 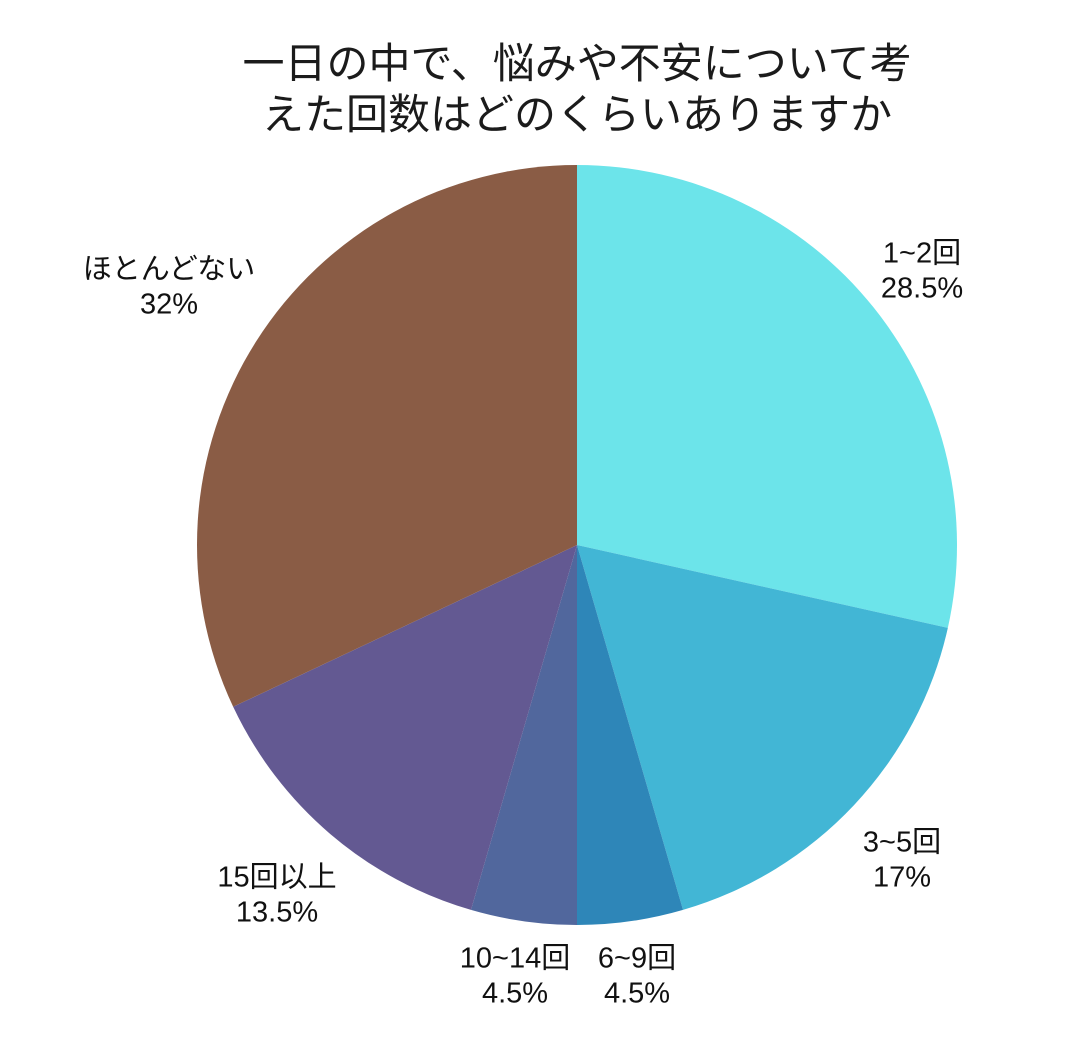 I want to click on slice-label-text: 10~14回, so click(x=515, y=958).